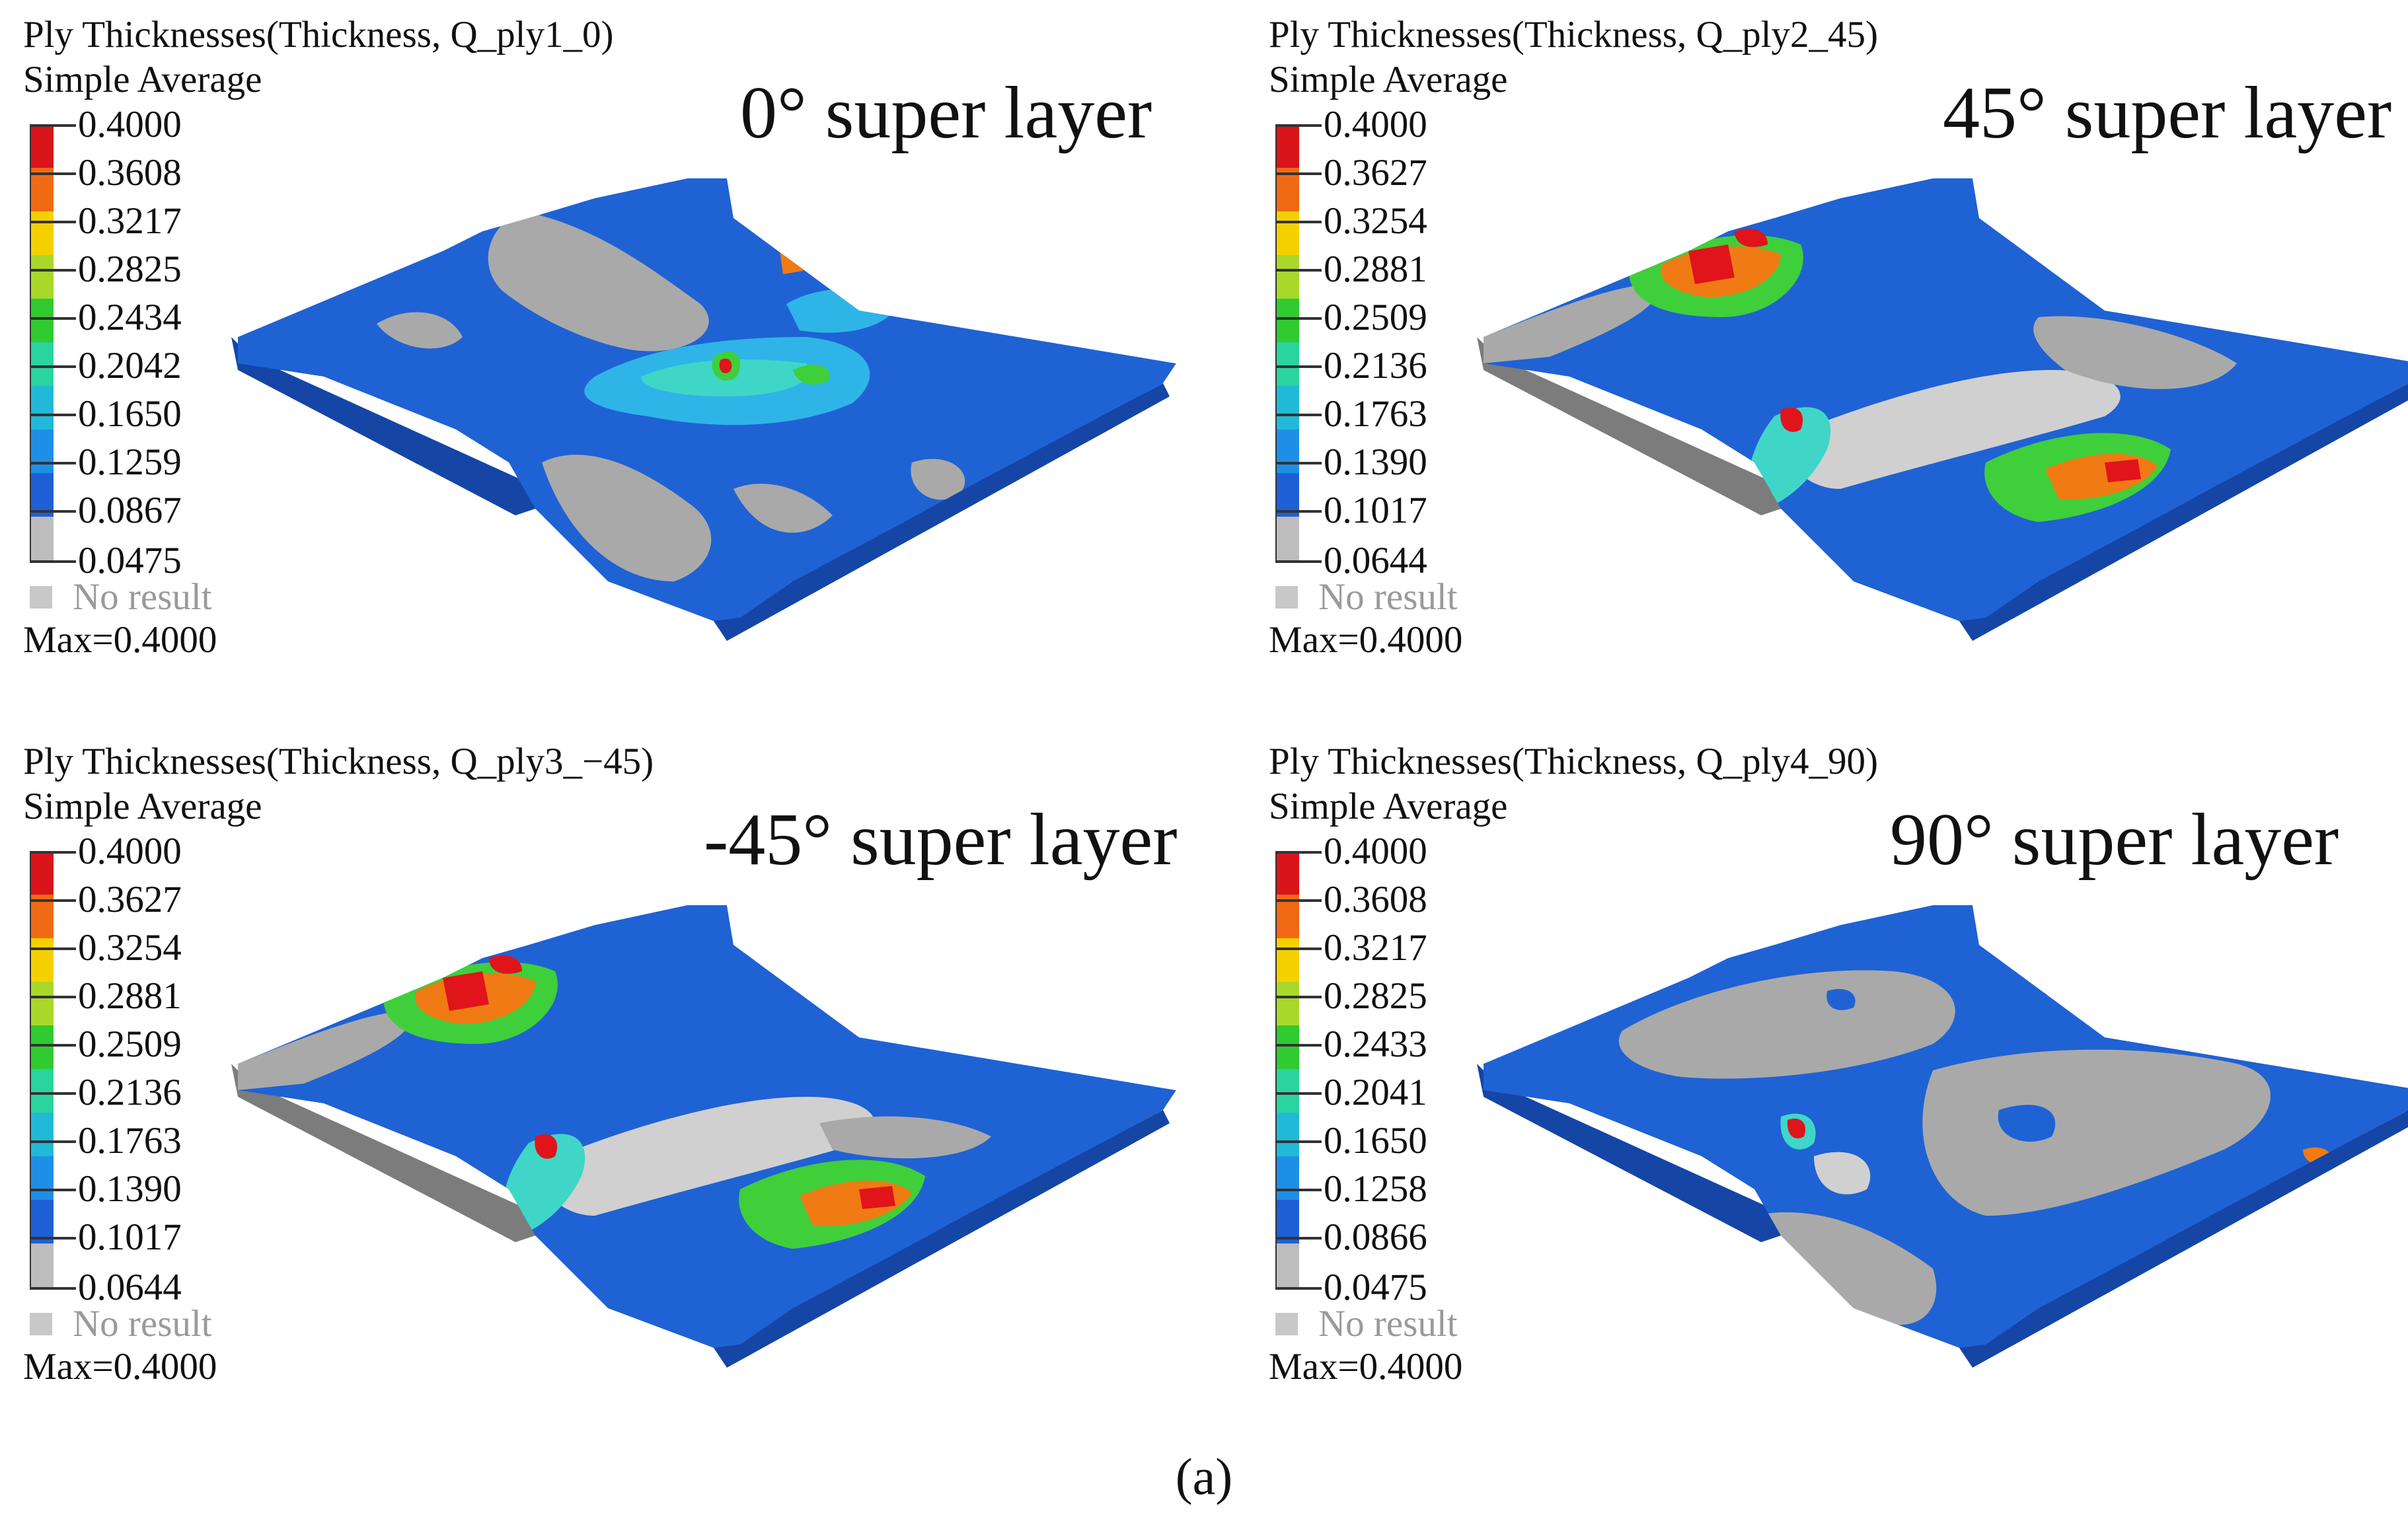  What do you see at coordinates (1375, 1189) in the screenshot?
I see `tick-label: 0.1258` at bounding box center [1375, 1189].